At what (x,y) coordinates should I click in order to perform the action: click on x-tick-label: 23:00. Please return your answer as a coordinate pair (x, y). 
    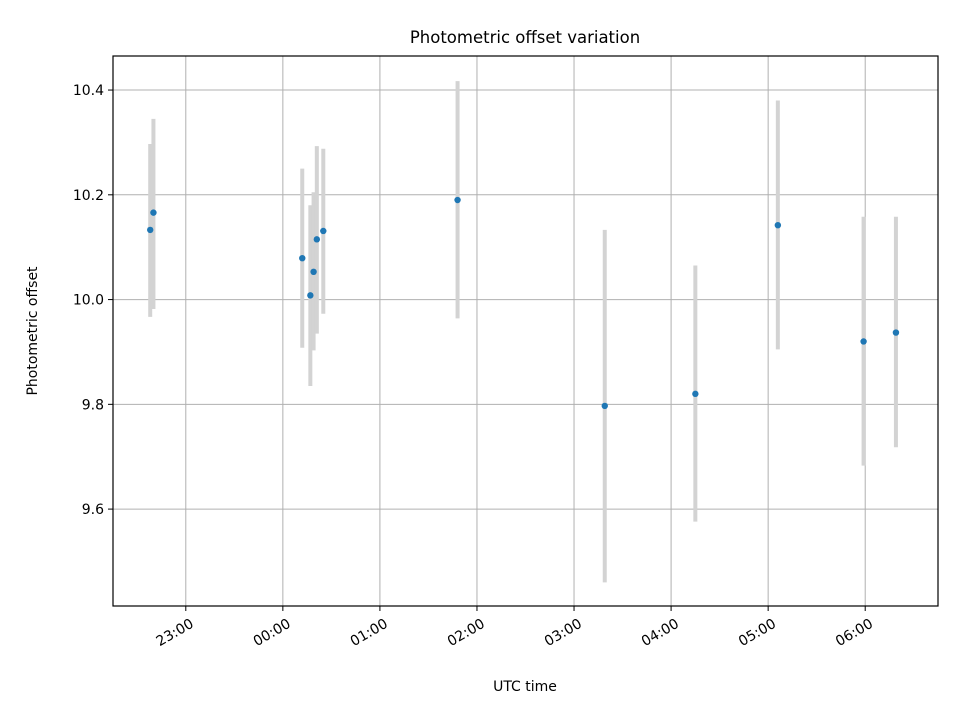
    Looking at the image, I should click on (175, 633).